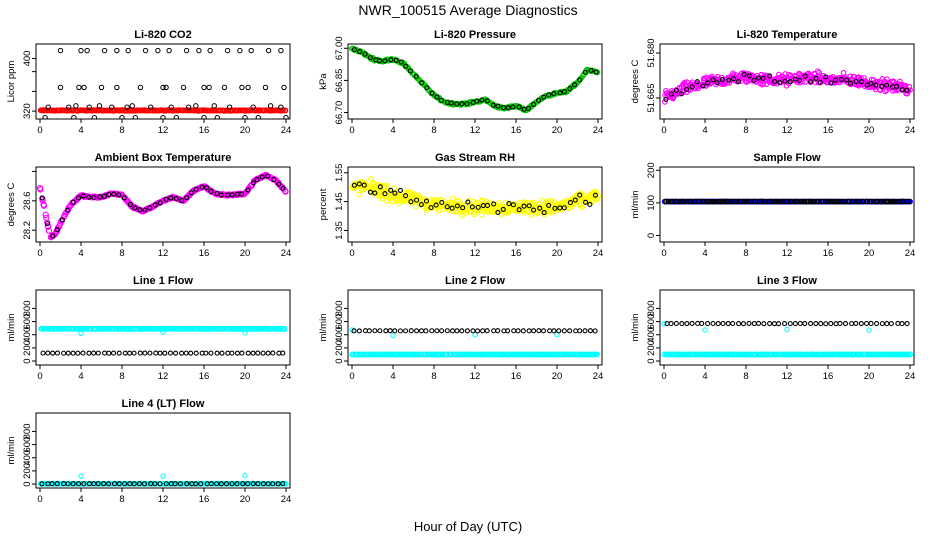 Image resolution: width=936 pixels, height=540 pixels. Describe the element at coordinates (339, 308) in the screenshot. I see `y-tick-label: 800` at that location.